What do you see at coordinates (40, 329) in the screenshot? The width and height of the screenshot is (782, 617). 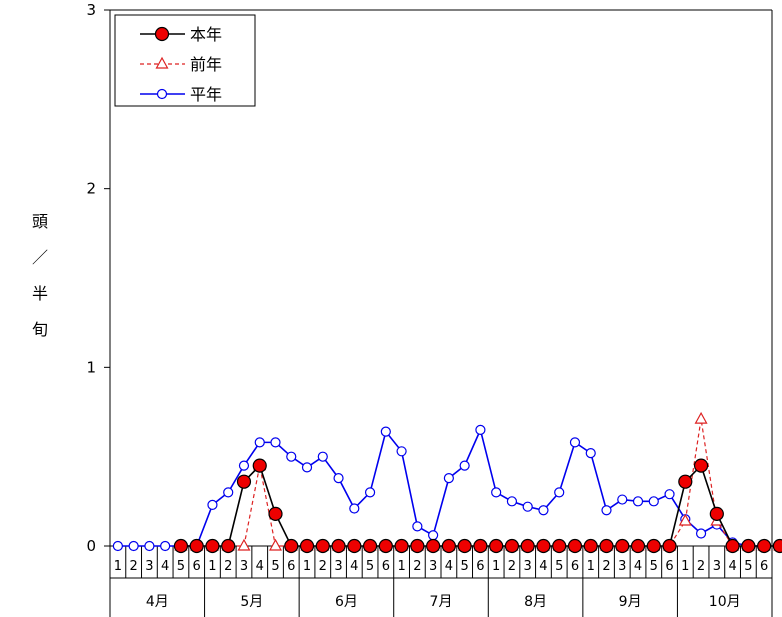 I see `y-label-char: 旬` at bounding box center [40, 329].